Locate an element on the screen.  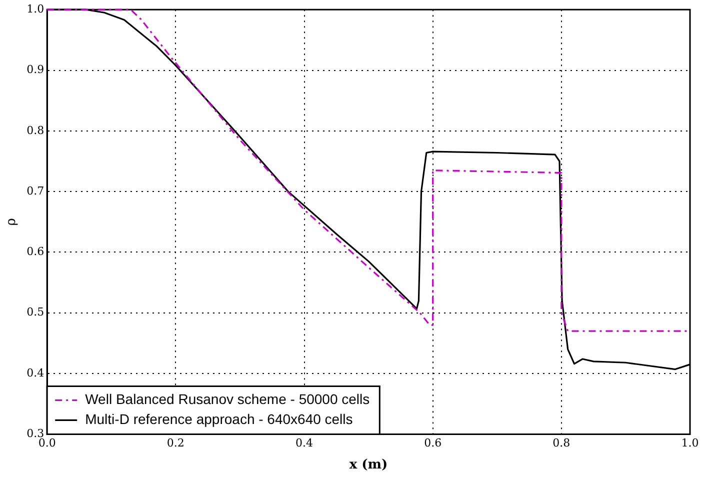
y-tick-label: 0.9 is located at coordinates (35, 69).